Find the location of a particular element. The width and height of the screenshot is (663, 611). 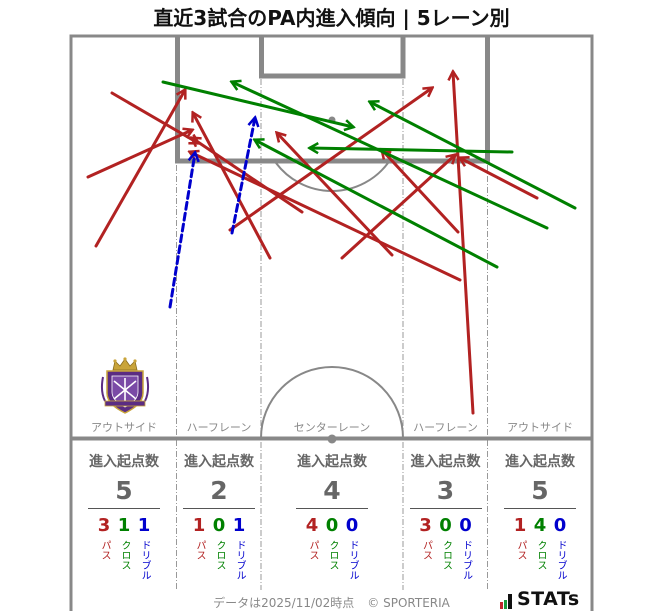

lane-half-left: ハーフレーン 進入起点数 2 1 パス 0 クロス 1 ドリブル is located at coordinates (219, 505).